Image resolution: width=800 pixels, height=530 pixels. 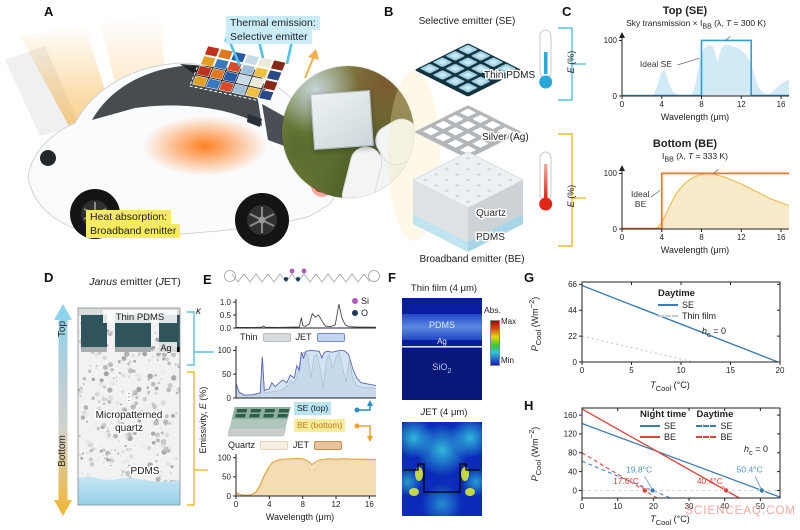 What do you see at coordinates (297, 374) in the screenshot?
I see `chart-top-emissivity: 0 50 100` at bounding box center [297, 374].